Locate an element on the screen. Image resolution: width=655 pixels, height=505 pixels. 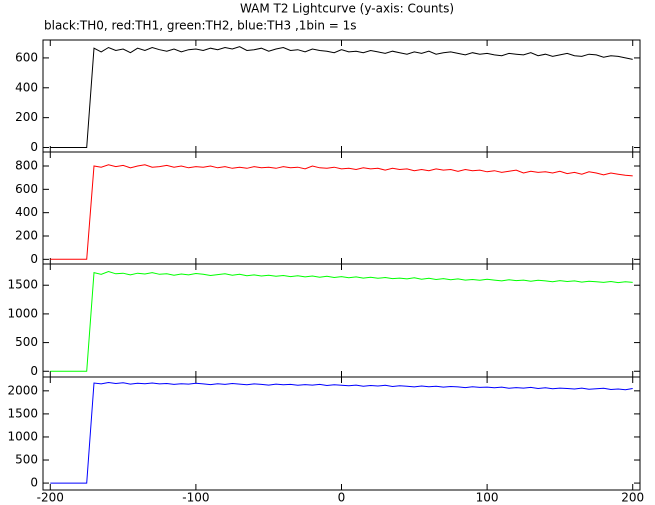
x-tick-label: -200 is located at coordinates (50, 498).